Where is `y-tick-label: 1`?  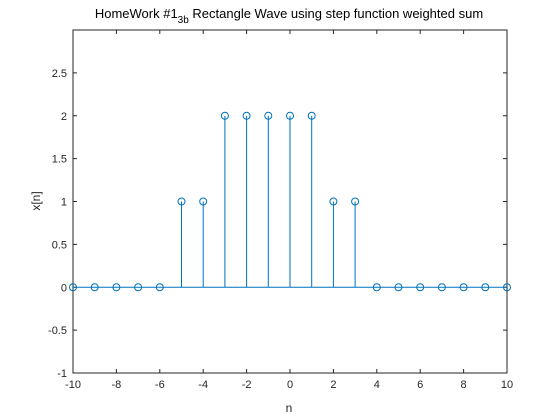
y-tick-label: 1 is located at coordinates (64, 203).